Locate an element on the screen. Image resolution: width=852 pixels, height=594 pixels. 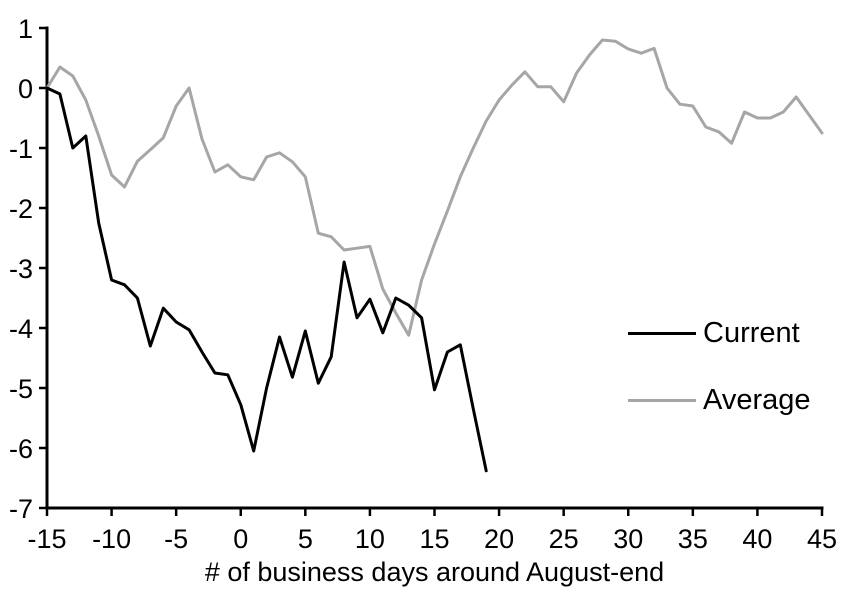
x-tick-label: -15 is located at coordinates (46, 539).